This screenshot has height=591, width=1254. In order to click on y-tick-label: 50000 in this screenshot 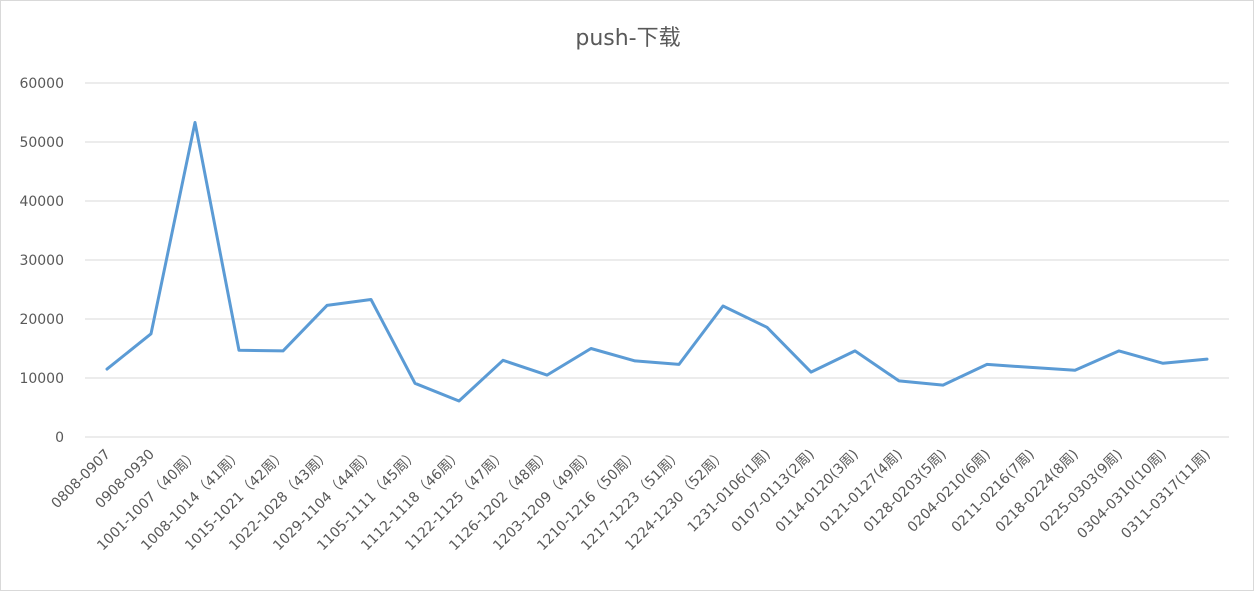, I will do `click(41, 143)`.